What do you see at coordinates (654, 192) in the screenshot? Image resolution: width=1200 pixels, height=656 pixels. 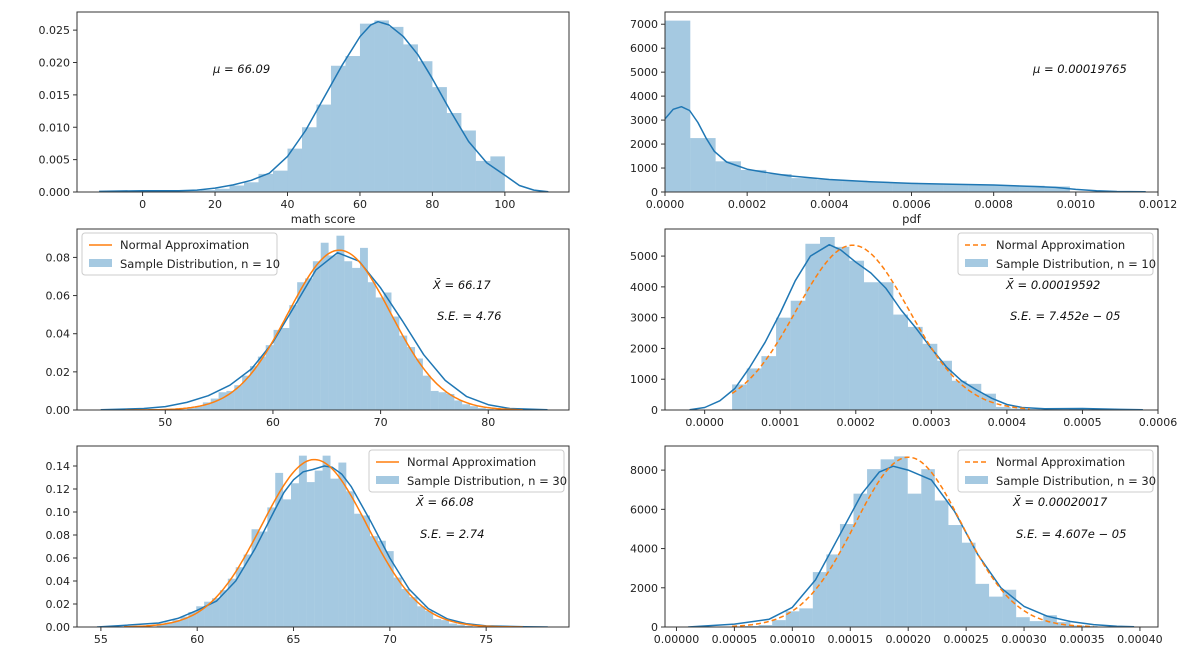 I see `y-tick-label: 0` at bounding box center [654, 192].